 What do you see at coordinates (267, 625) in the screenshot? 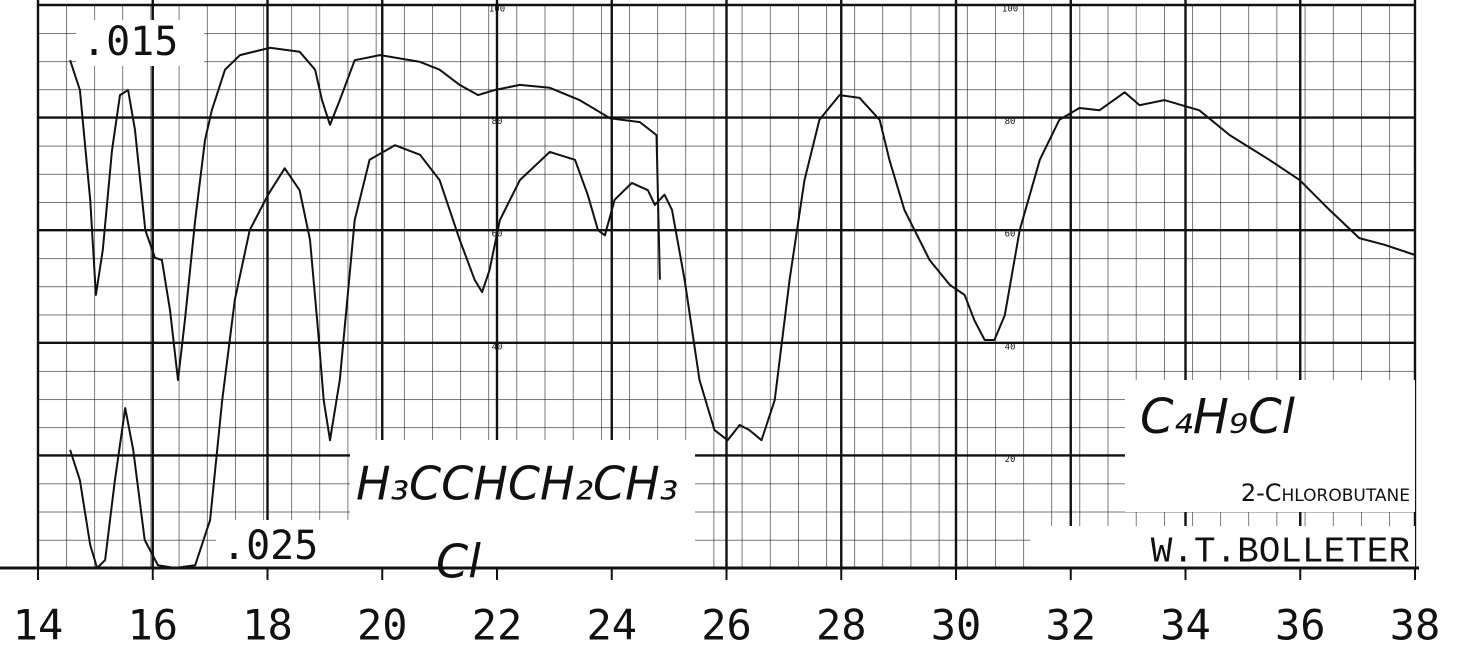
I see `x-tick-label: 18` at bounding box center [267, 625].